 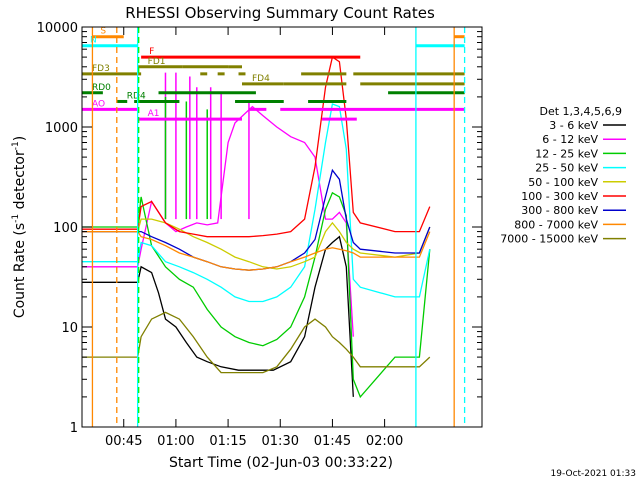 I want to click on legend-label-0: 3 - 6 keV, so click(x=573, y=125).